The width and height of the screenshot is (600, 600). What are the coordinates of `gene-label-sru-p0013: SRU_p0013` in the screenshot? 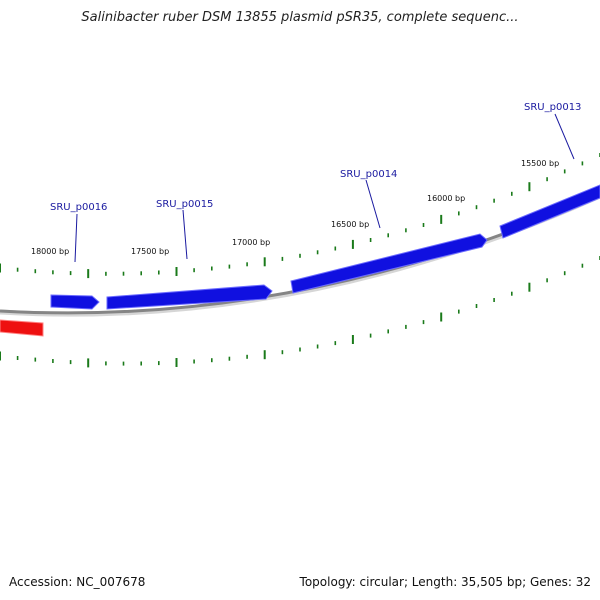 It's located at (552, 107).